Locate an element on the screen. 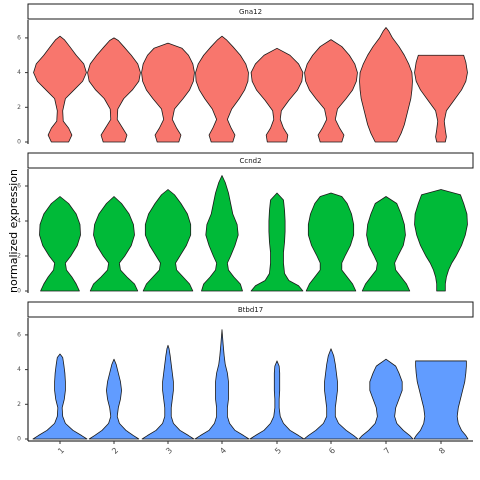 The image size is (480, 480). x-tick-label: 2 is located at coordinates (115, 451).